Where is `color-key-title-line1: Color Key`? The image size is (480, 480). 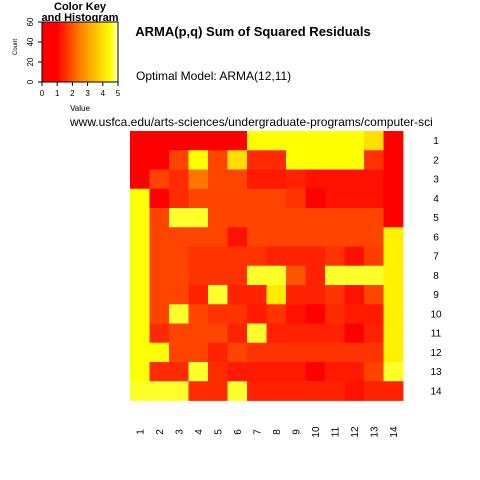 color-key-title-line1: Color Key is located at coordinates (80, 7).